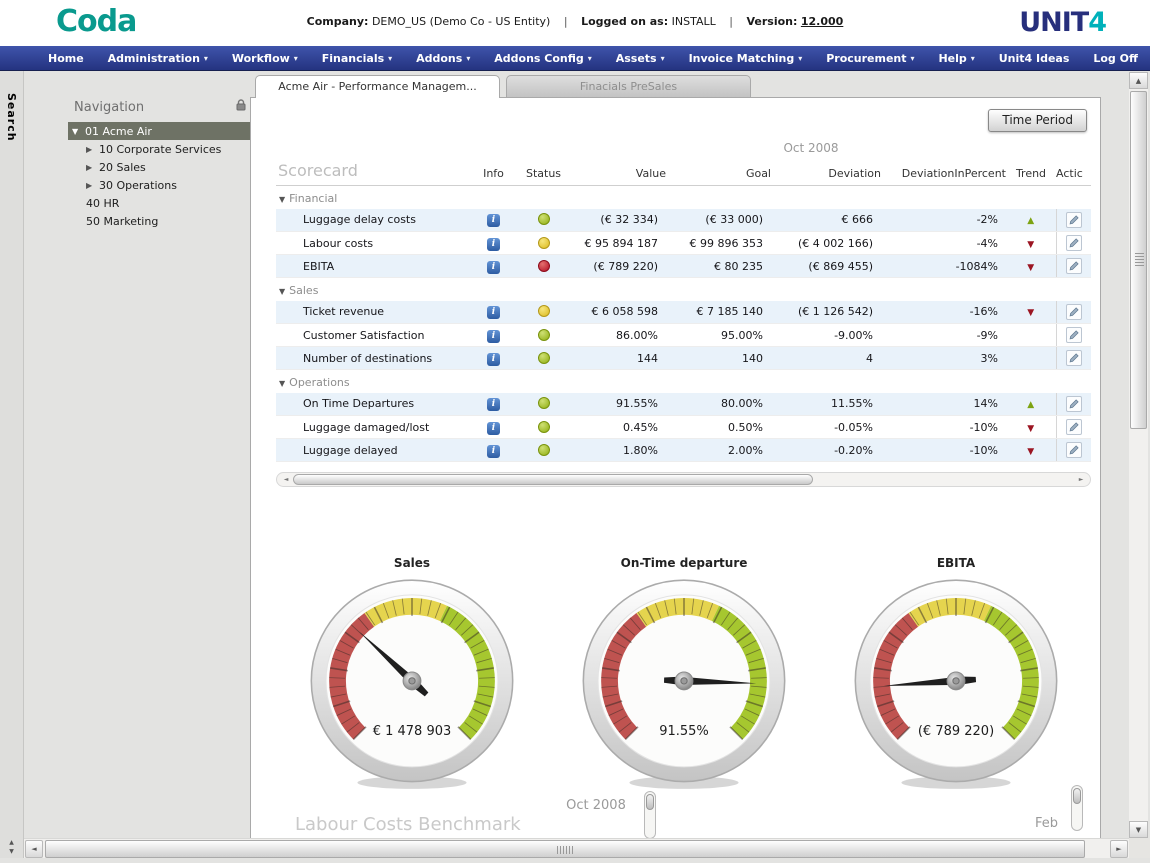 This screenshot has width=1150, height=863. I want to click on caret-down-icon: ▼, so click(75, 131).